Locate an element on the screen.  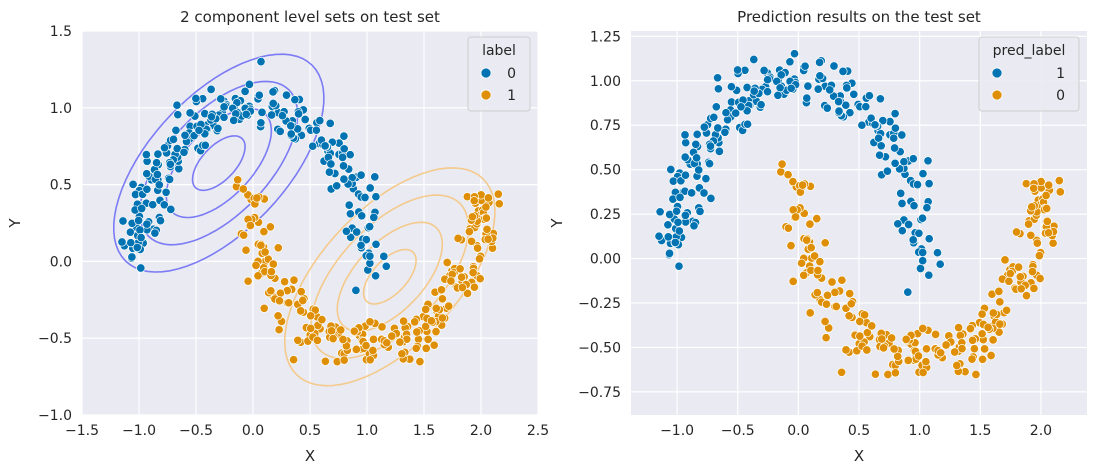
legend-title: pred_label is located at coordinates (1029, 51).